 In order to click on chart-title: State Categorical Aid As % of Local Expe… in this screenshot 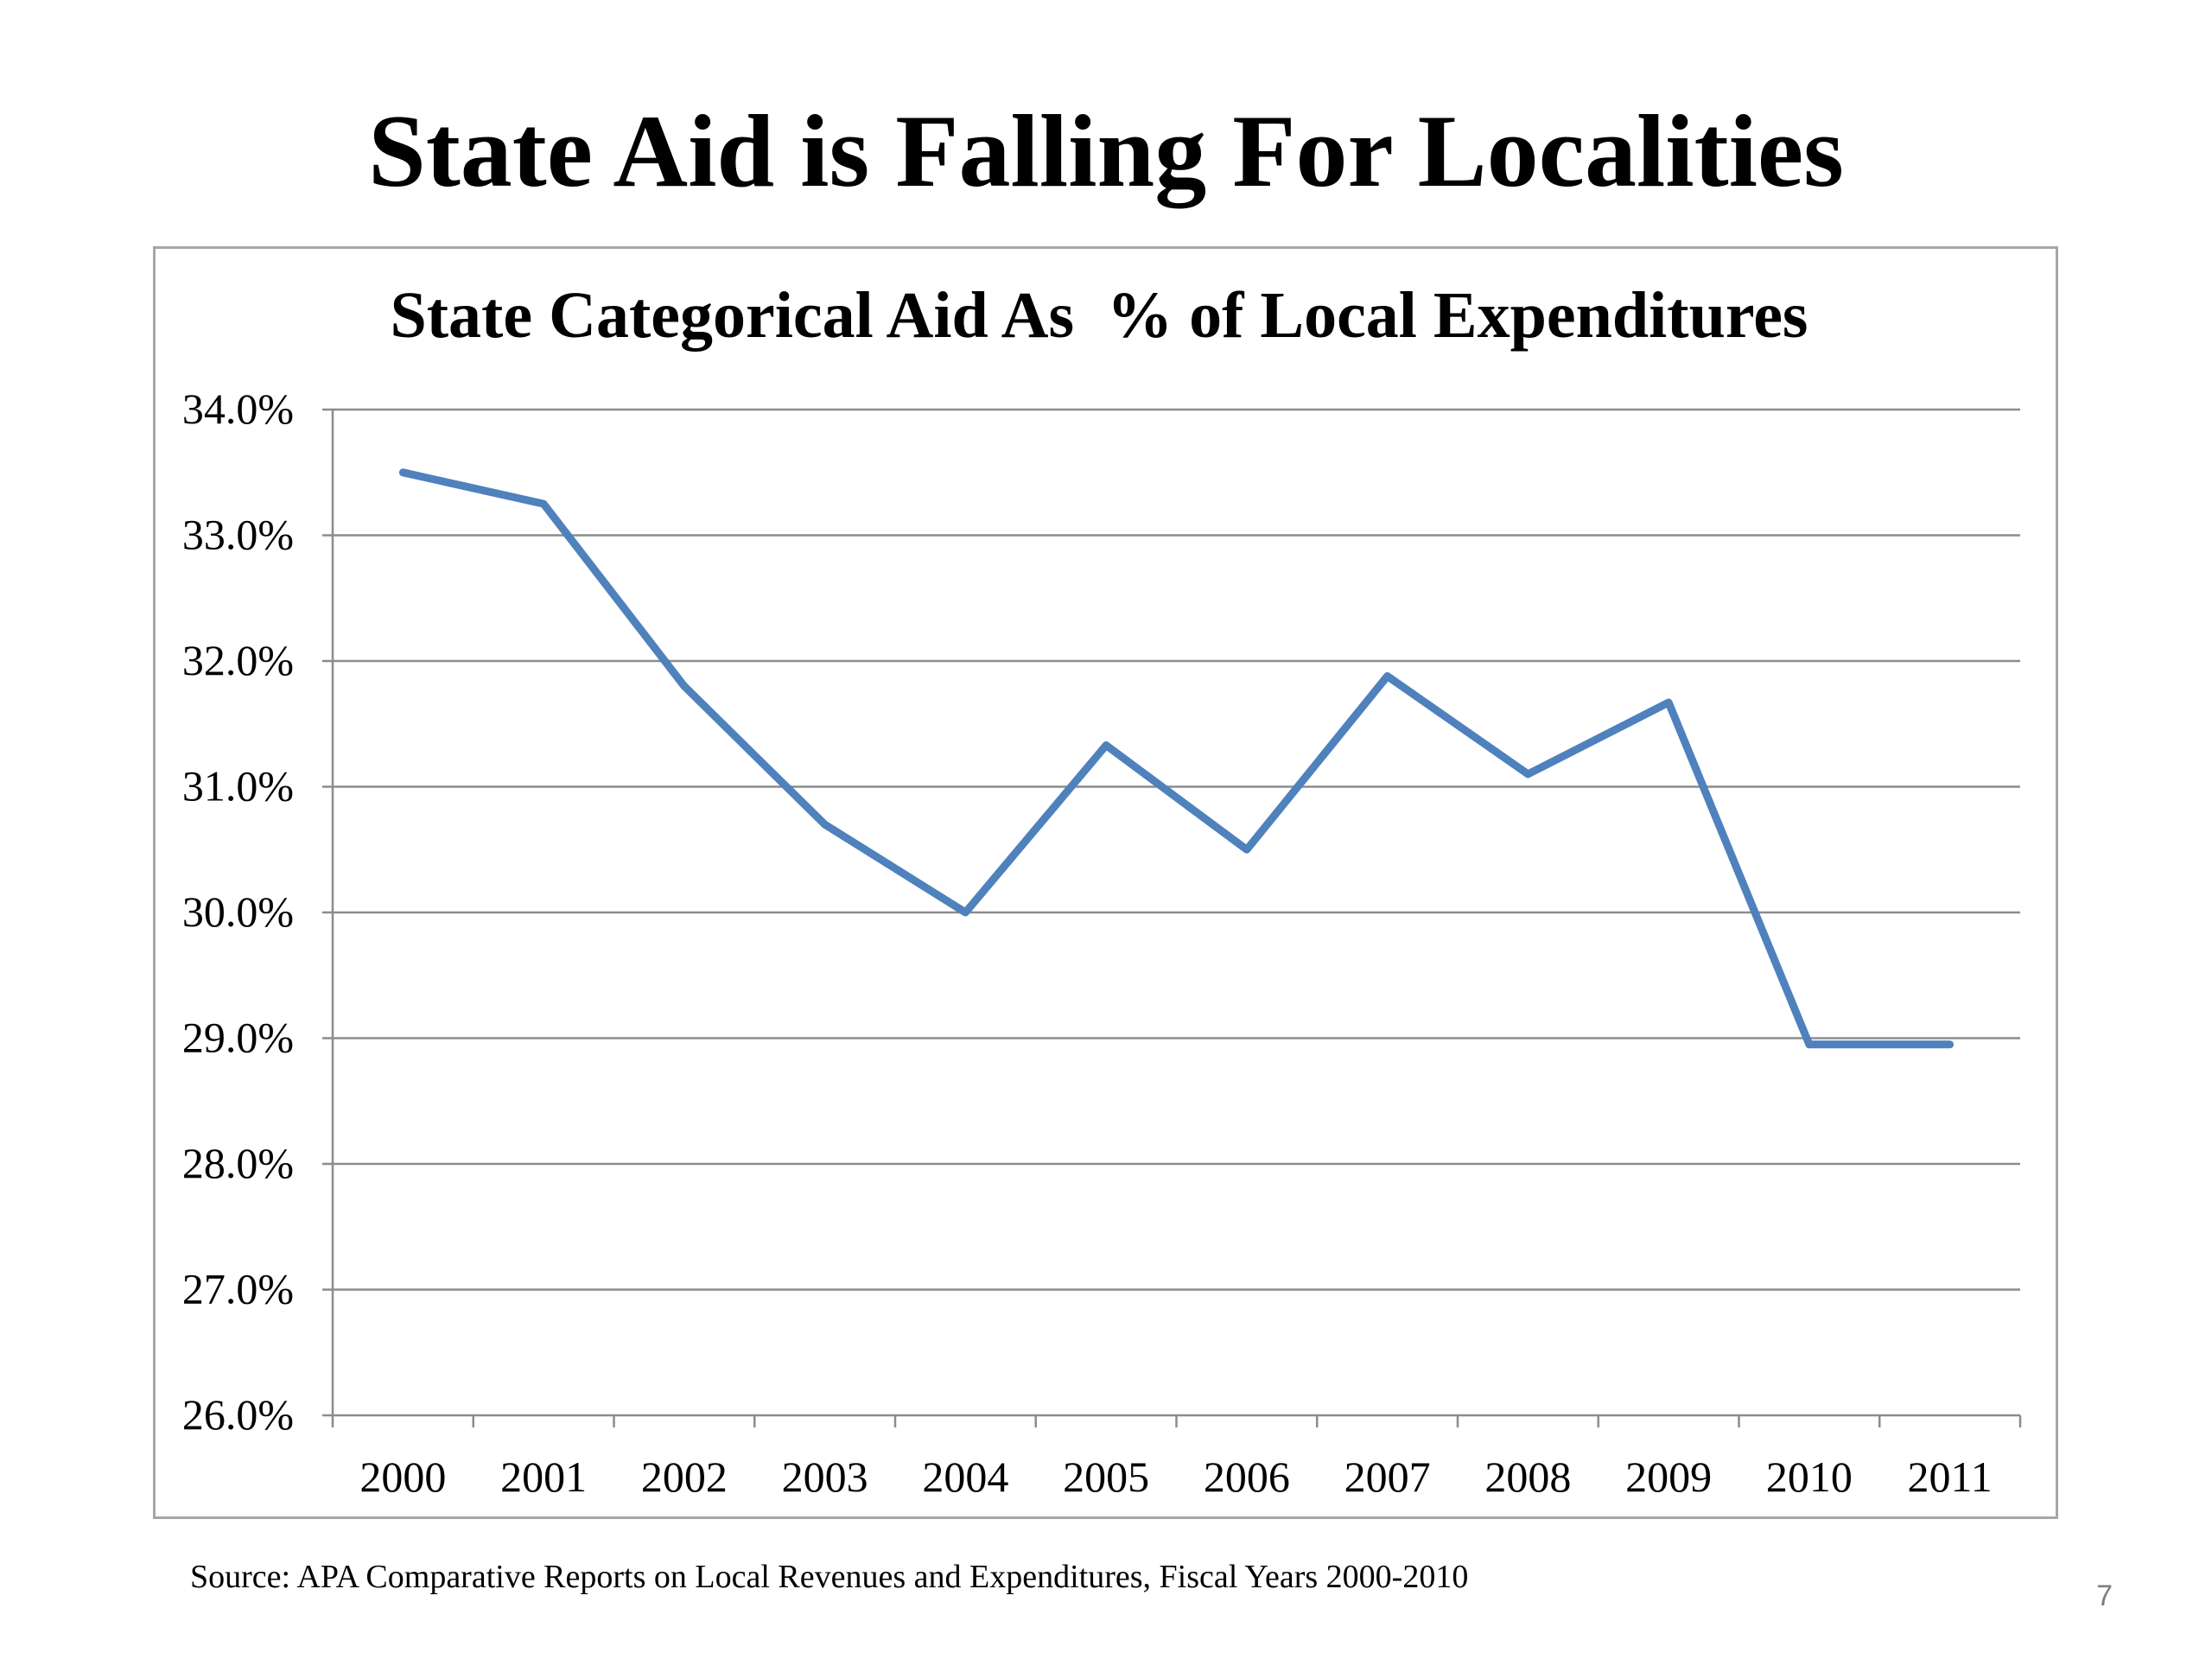, I will do `click(1099, 315)`.